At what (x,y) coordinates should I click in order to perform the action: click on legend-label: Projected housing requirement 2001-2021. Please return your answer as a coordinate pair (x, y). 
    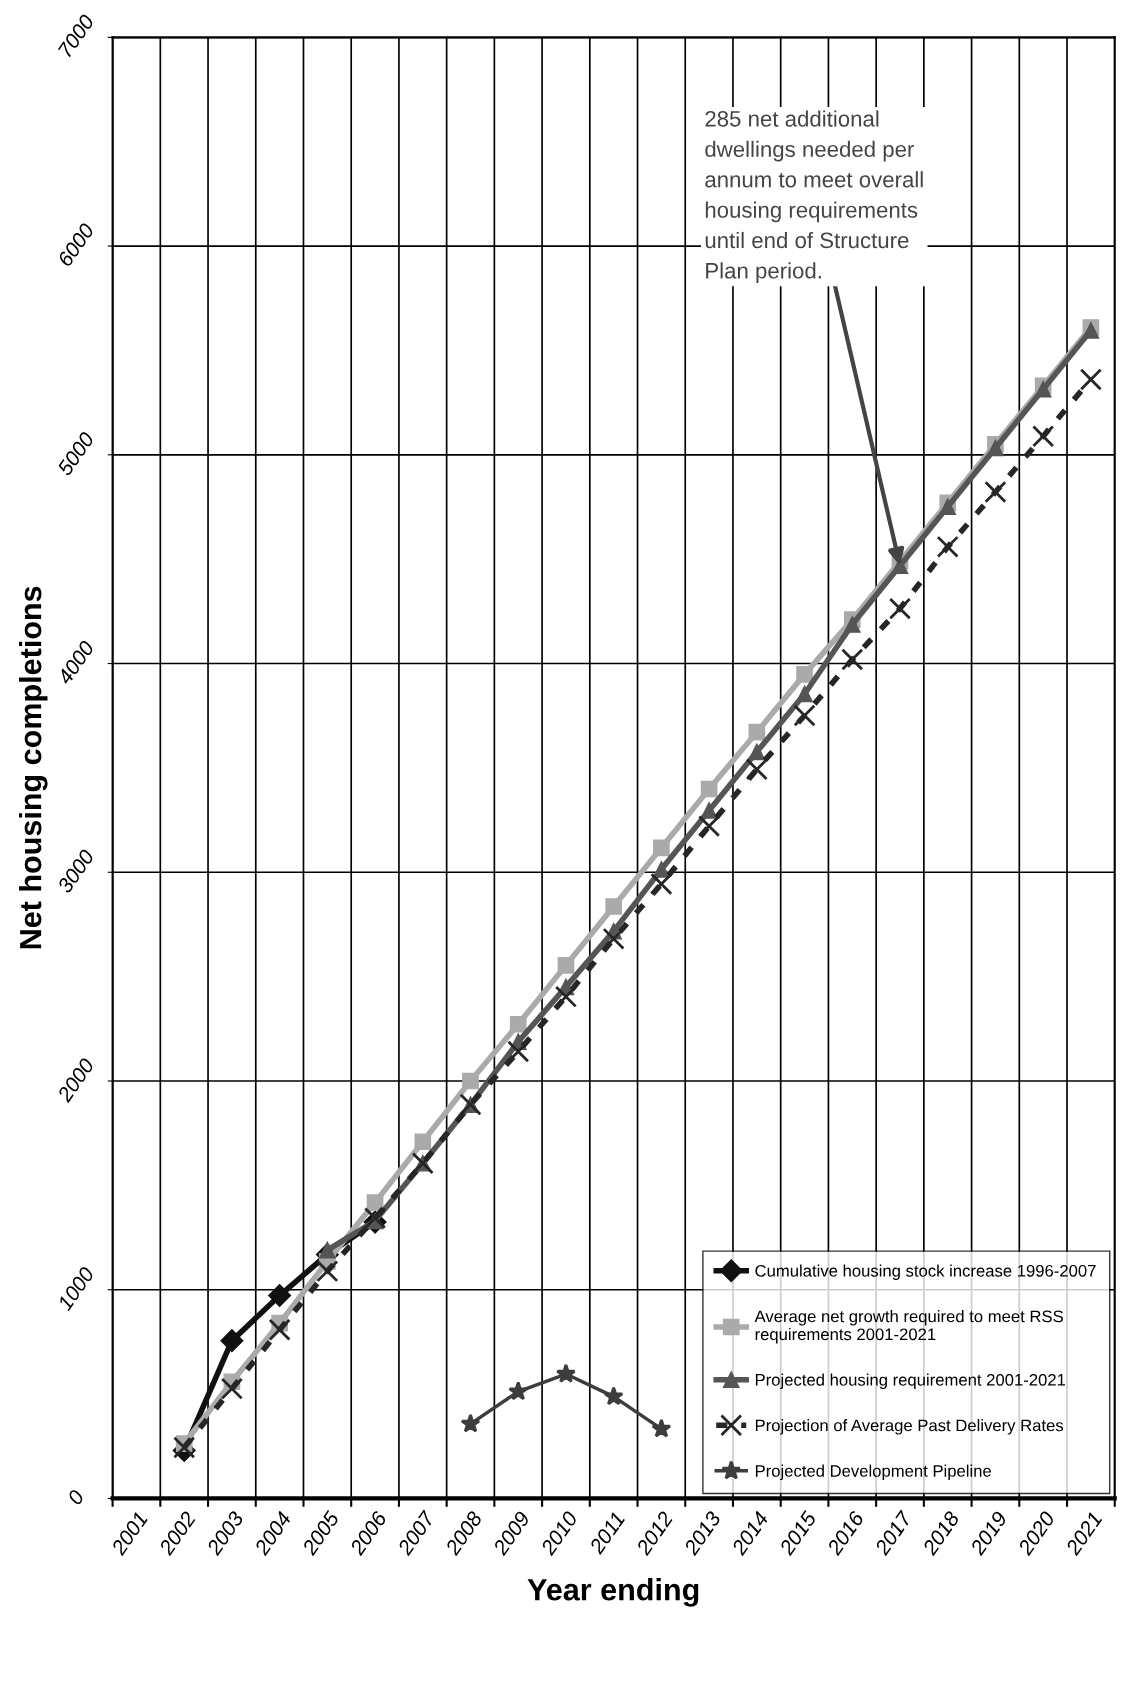
    Looking at the image, I should click on (910, 1381).